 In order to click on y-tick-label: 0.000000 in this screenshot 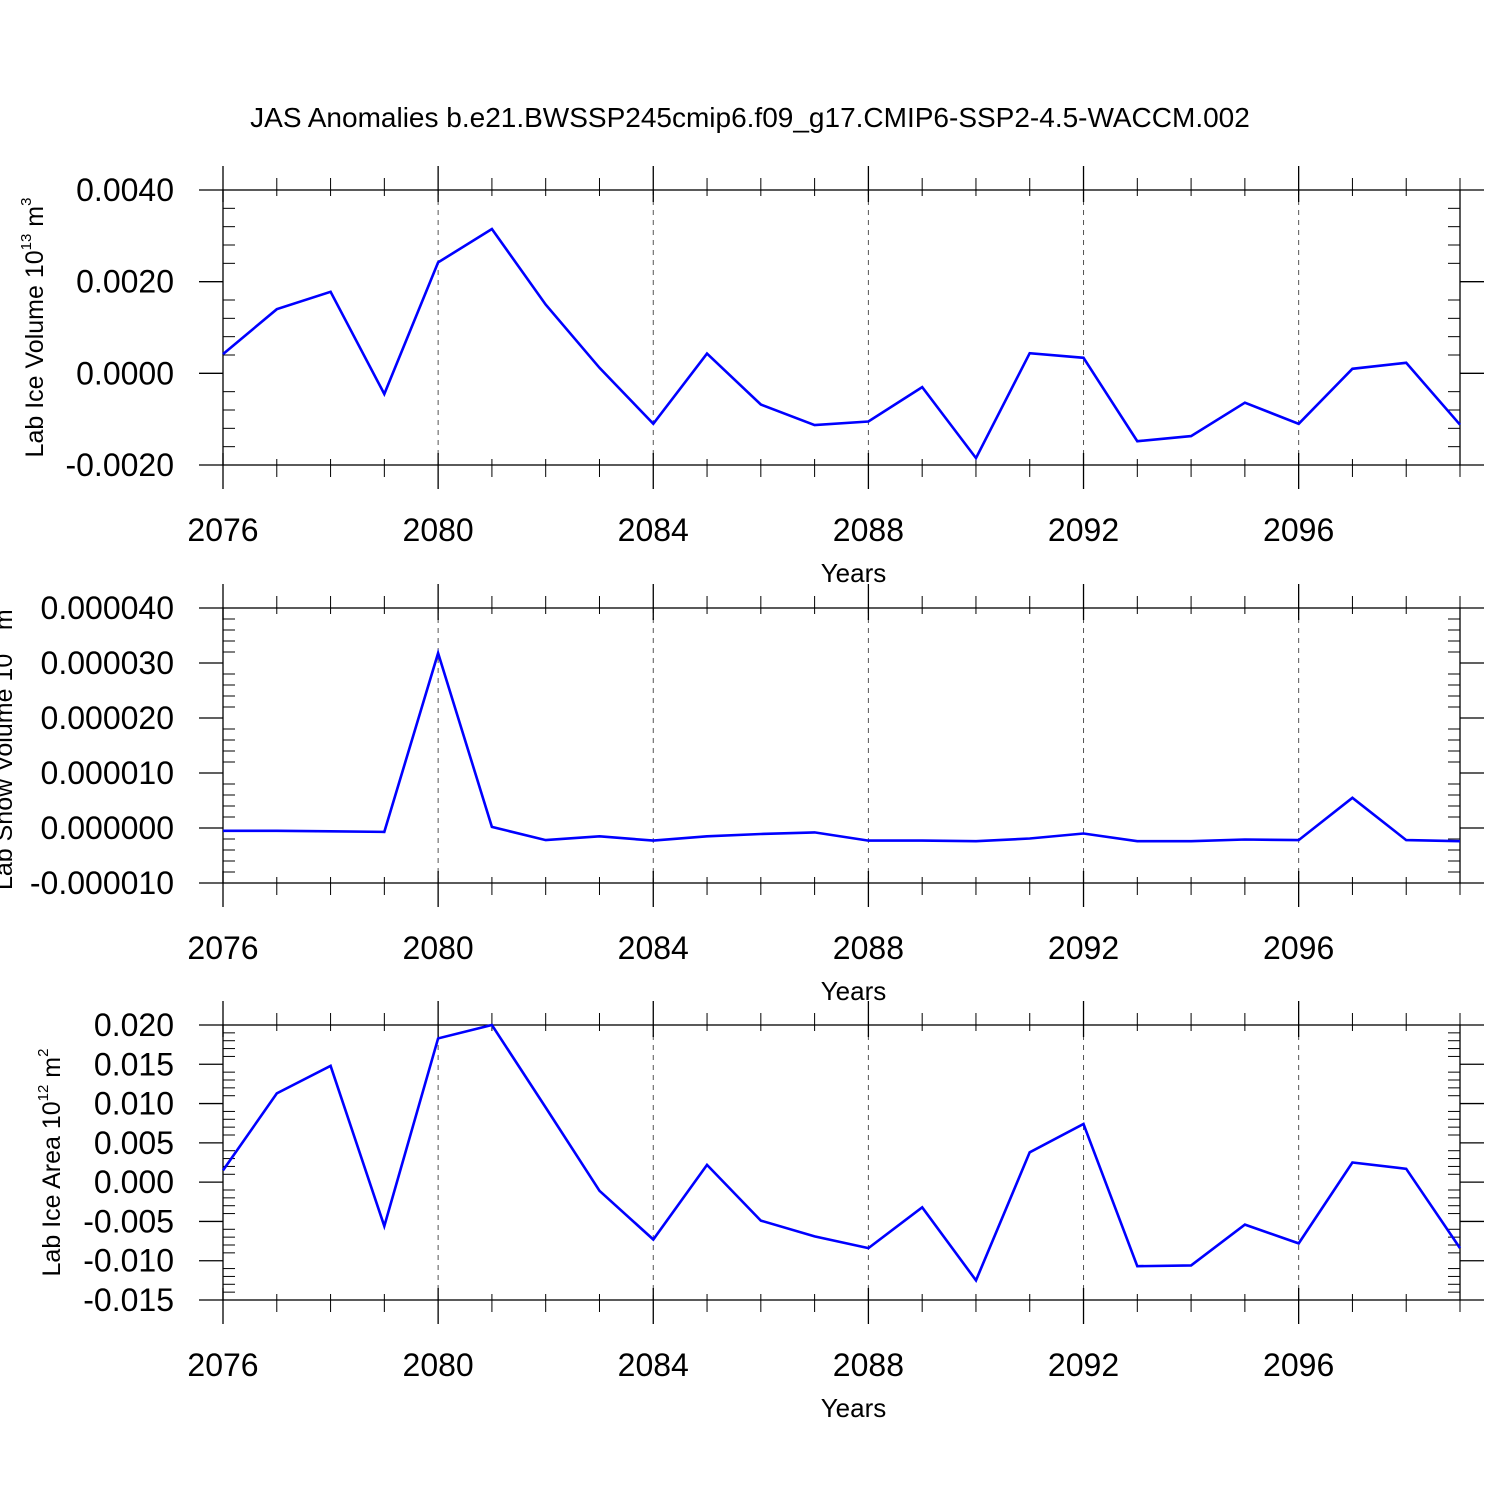, I will do `click(107, 828)`.